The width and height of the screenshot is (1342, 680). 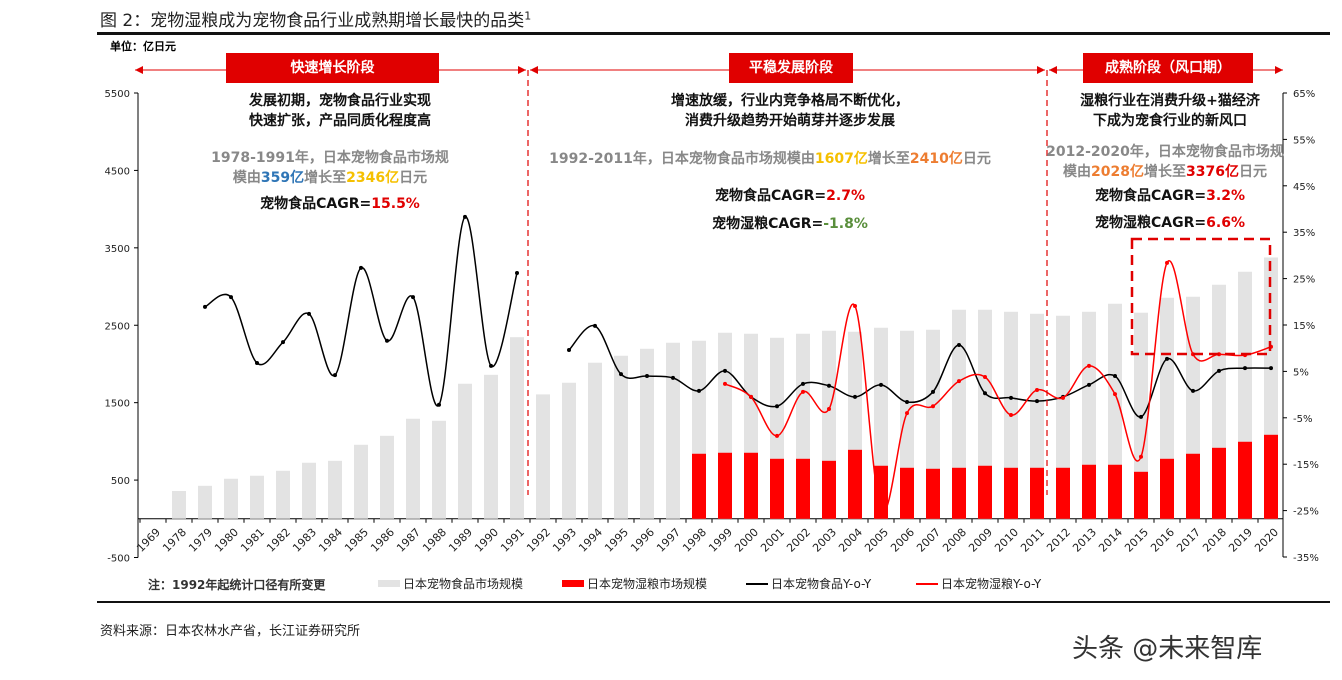 I want to click on category-label: 2000, so click(x=746, y=540).